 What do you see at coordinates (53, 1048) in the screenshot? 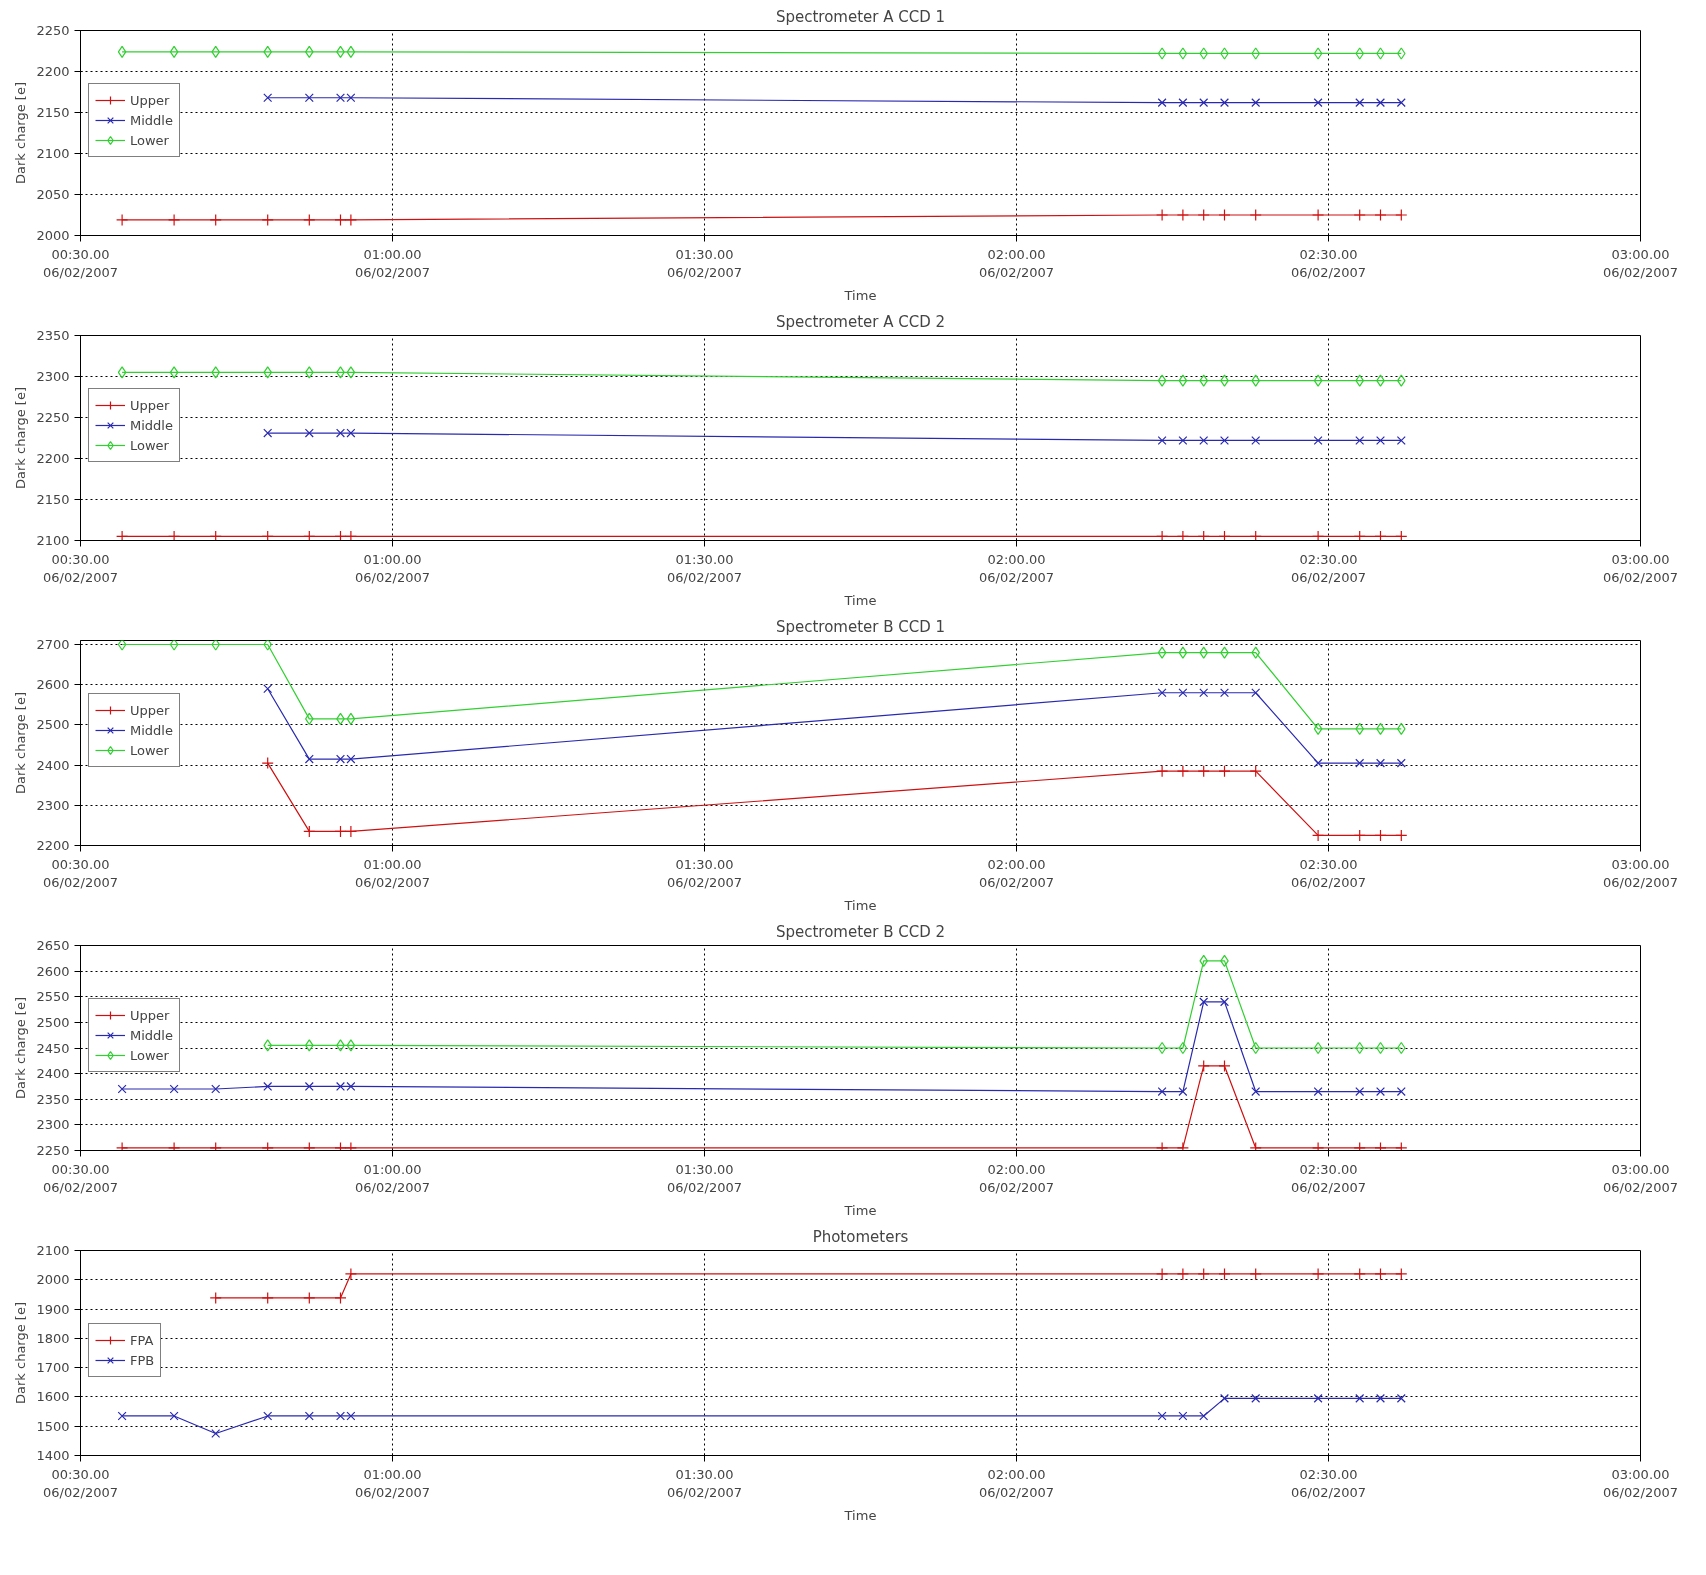
I see `y-tick-label: 2450` at bounding box center [53, 1048].